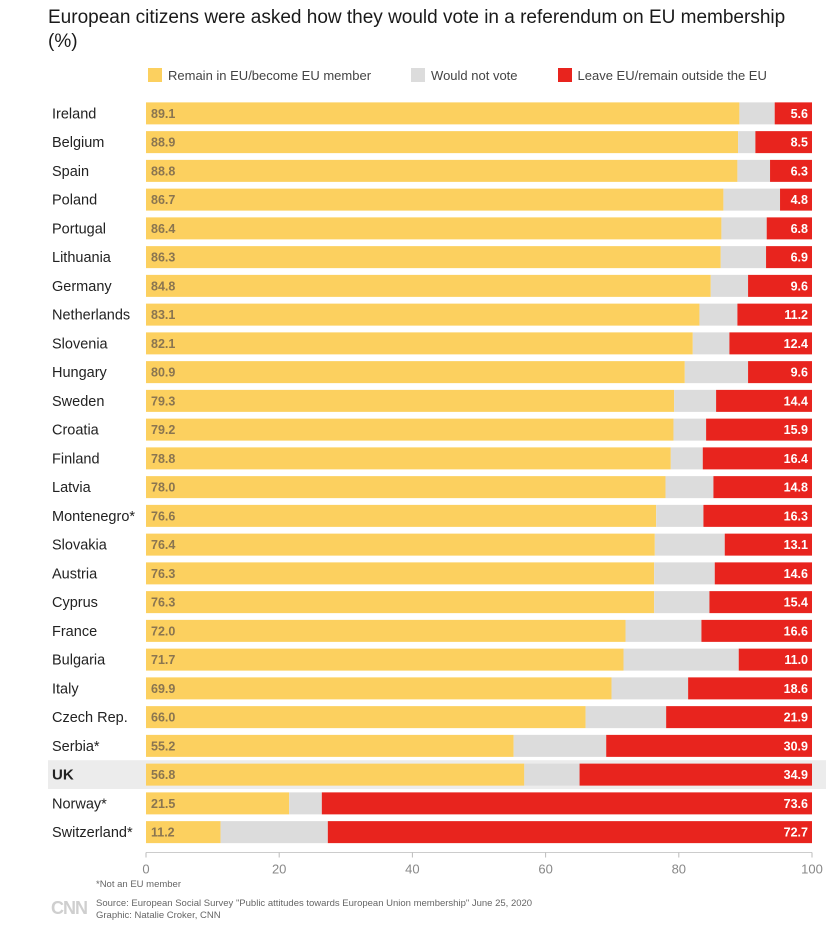 The height and width of the screenshot is (932, 838). Describe the element at coordinates (796, 833) in the screenshot. I see `data-label-leave: 72.7` at that location.